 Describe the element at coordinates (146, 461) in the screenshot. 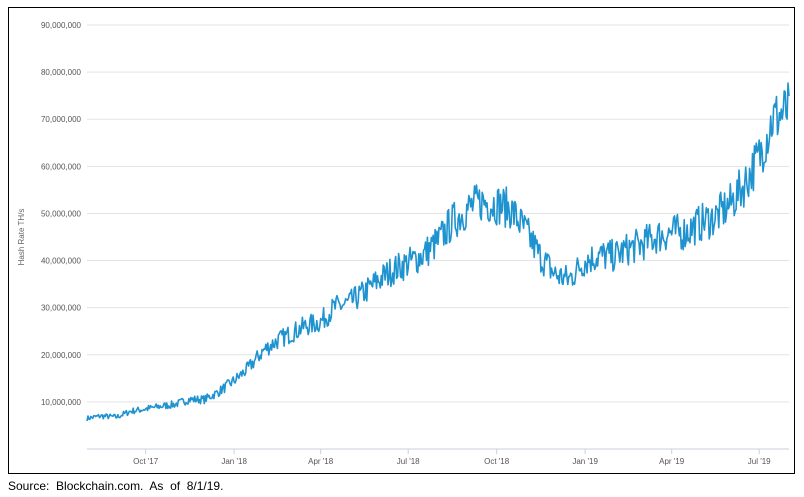

I see `x-tick-label: Oct '17` at that location.